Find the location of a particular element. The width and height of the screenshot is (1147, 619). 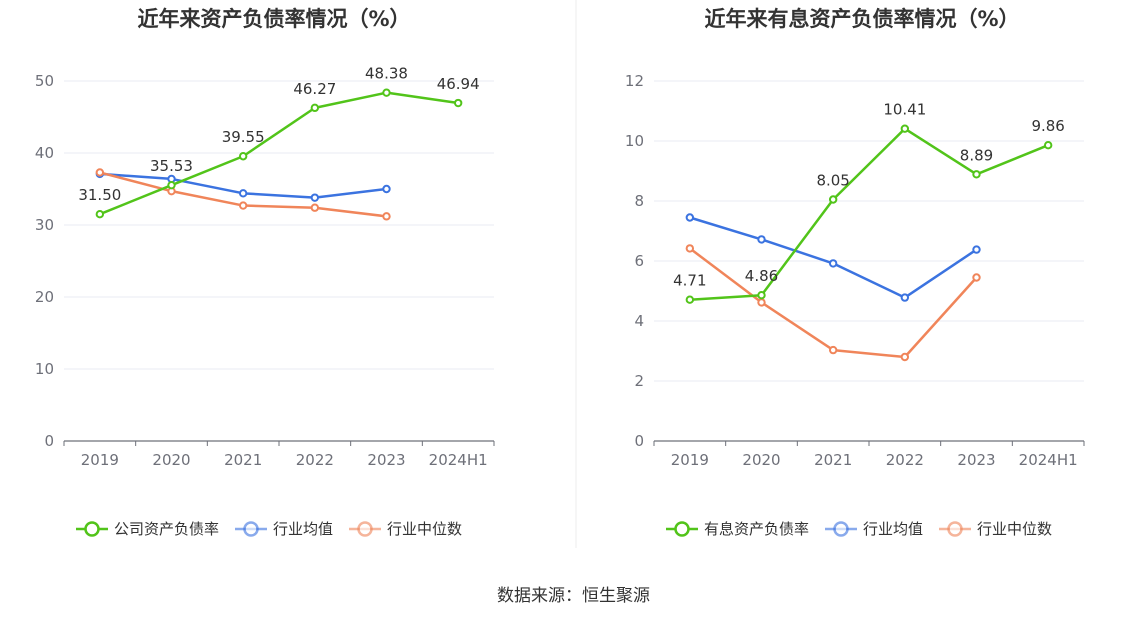

data-label: 39.55 is located at coordinates (243, 137).